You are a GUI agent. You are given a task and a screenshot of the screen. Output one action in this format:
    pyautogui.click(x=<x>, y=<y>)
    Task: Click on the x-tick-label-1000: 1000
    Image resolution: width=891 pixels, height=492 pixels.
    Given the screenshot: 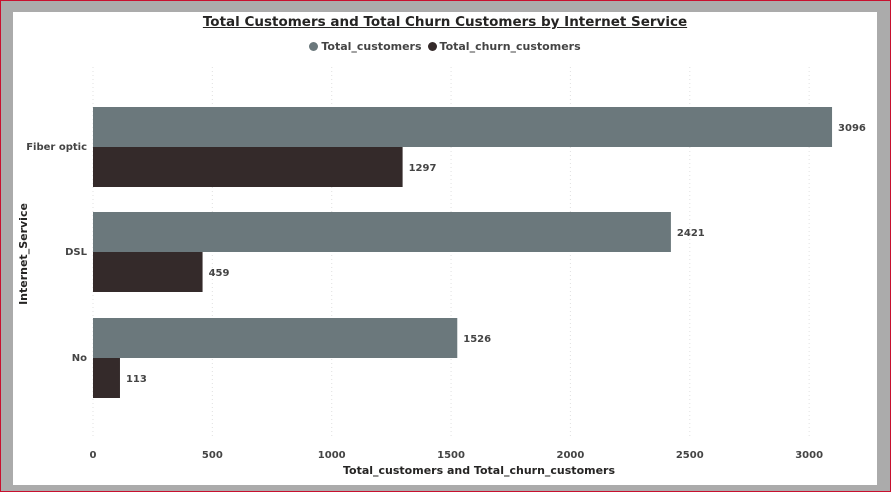 What is the action you would take?
    pyautogui.click(x=332, y=455)
    